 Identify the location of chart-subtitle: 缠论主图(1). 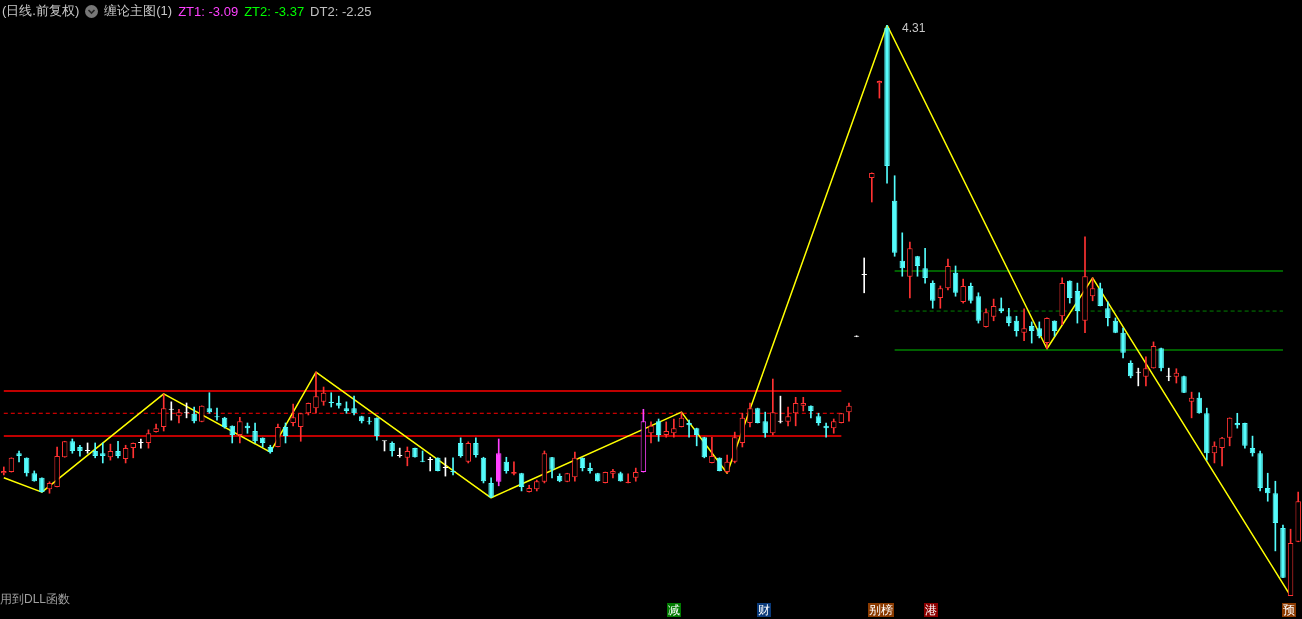
(138, 11).